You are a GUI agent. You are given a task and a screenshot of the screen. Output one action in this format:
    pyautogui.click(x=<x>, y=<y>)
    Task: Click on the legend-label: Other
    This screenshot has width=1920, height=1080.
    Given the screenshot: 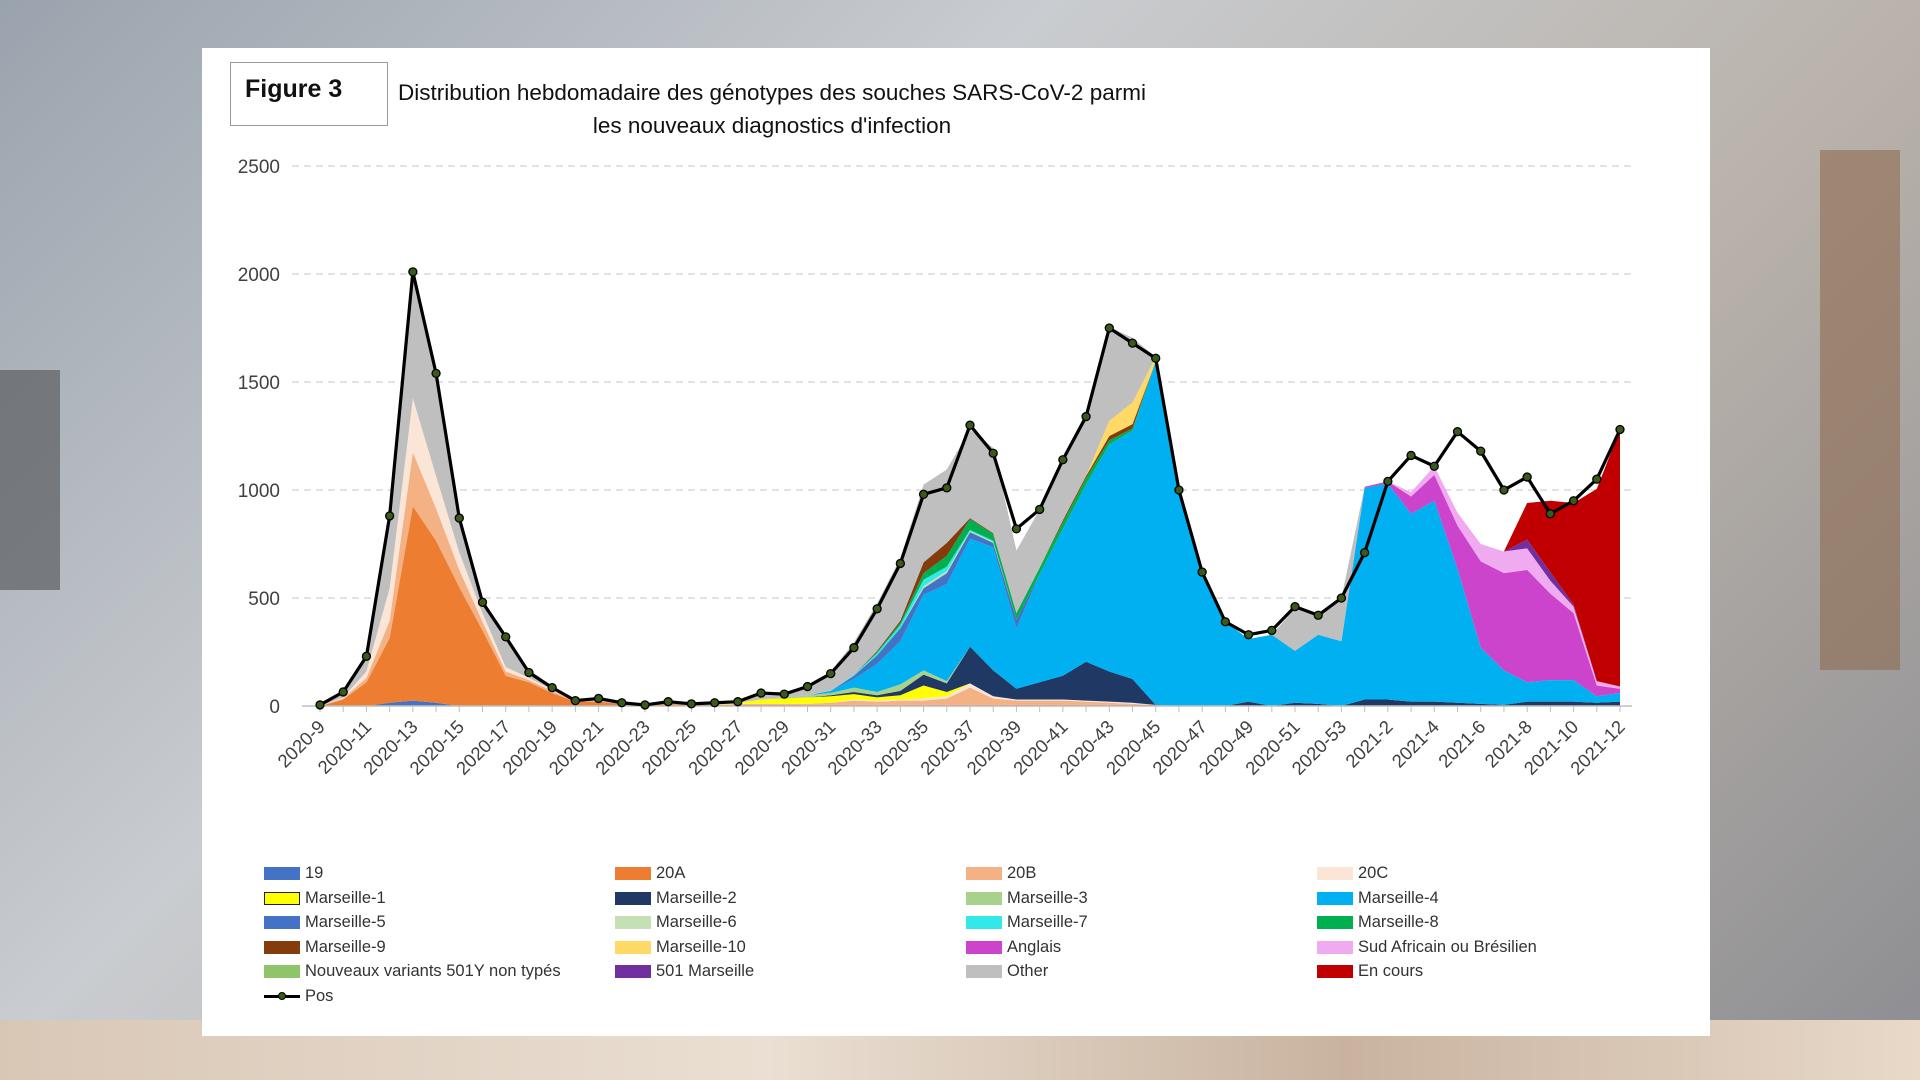 What is the action you would take?
    pyautogui.click(x=1028, y=971)
    